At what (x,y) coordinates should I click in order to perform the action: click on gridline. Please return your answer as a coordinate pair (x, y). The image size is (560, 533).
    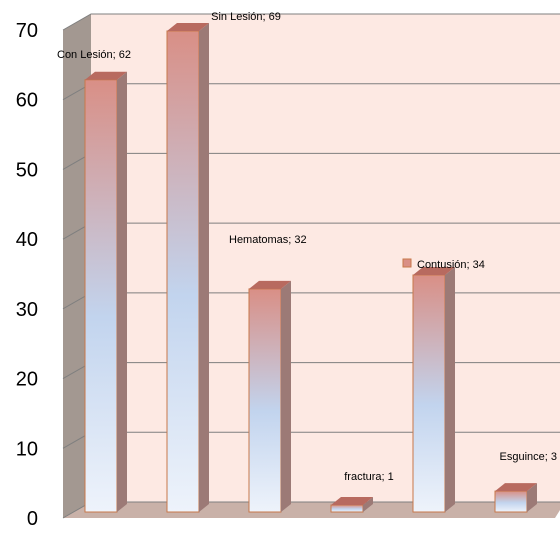
    Looking at the image, I should click on (311, 22).